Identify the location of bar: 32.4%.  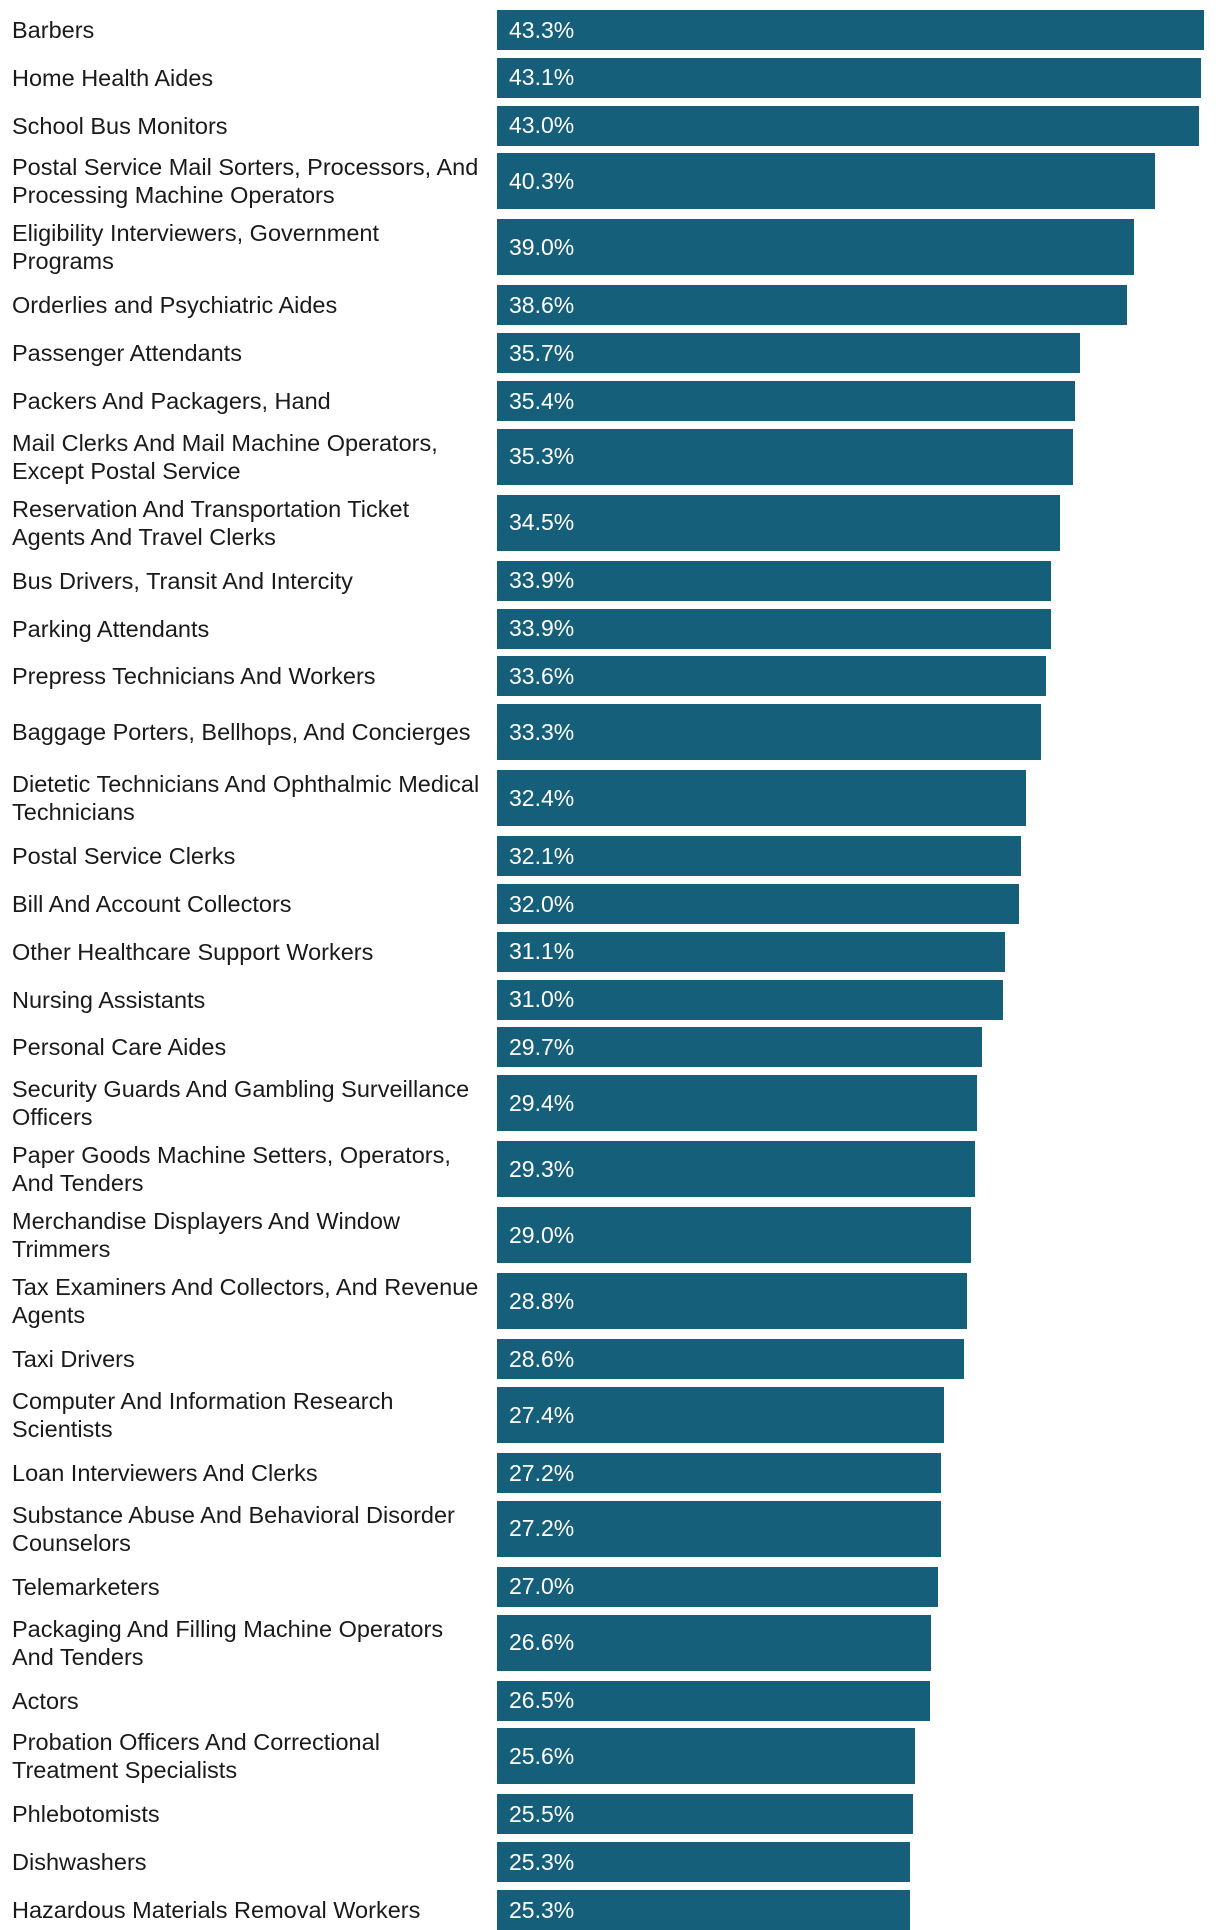
(762, 798).